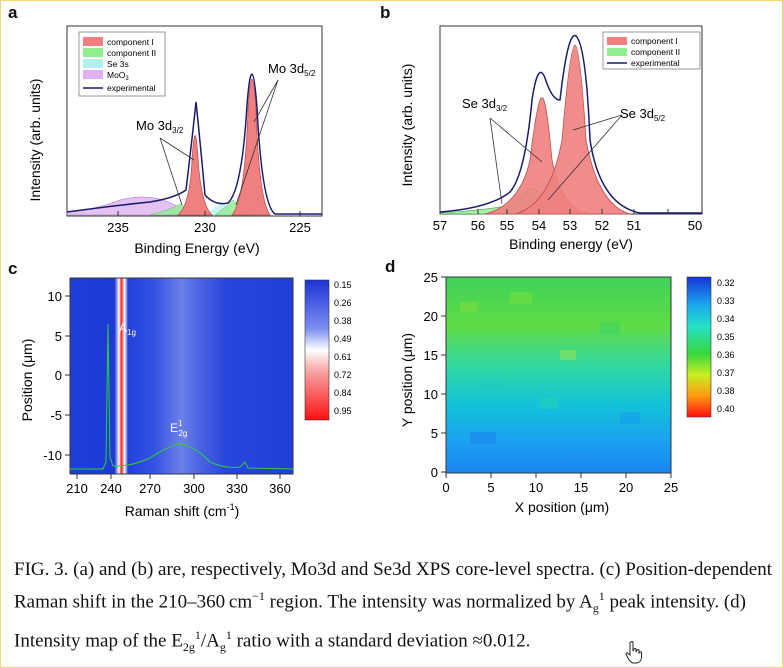 The height and width of the screenshot is (668, 783). I want to click on panel-d-xtick: 20, so click(626, 487).